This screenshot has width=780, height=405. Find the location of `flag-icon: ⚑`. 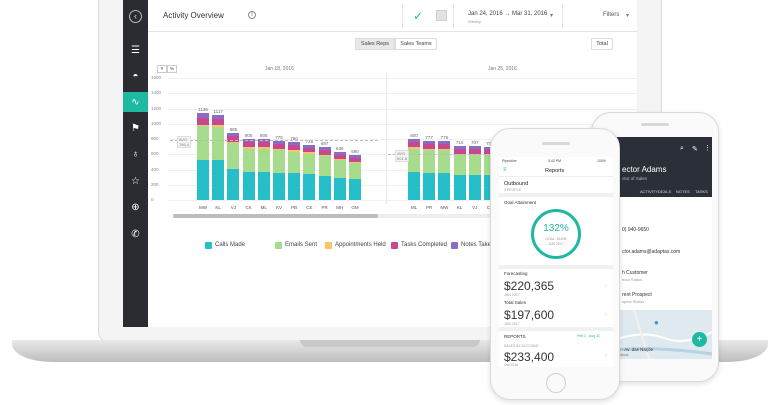

flag-icon: ⚑ is located at coordinates (135, 128).